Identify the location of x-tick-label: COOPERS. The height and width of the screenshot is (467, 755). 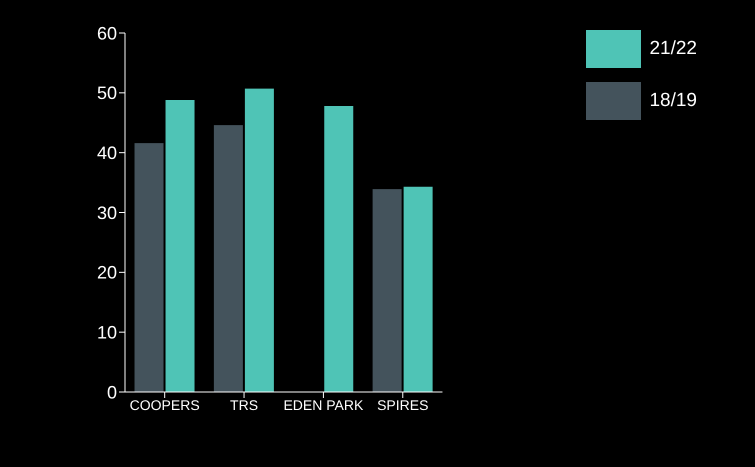
(165, 404).